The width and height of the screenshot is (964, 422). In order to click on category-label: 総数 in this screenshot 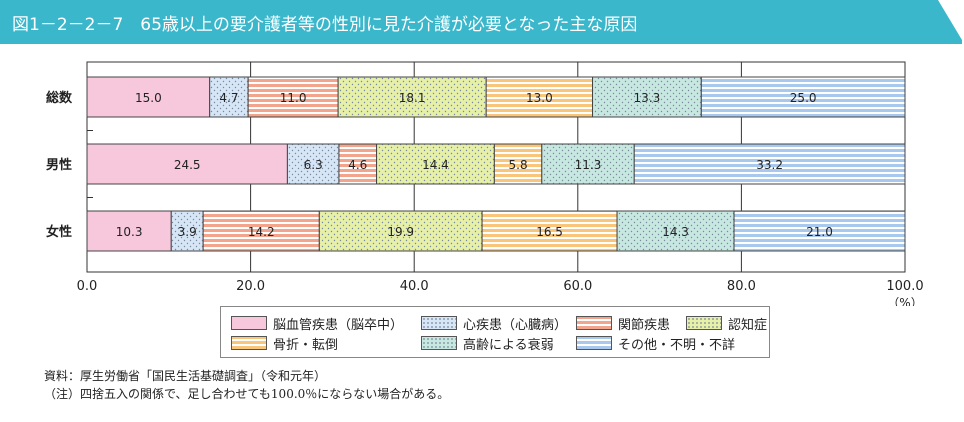, I will do `click(59, 98)`.